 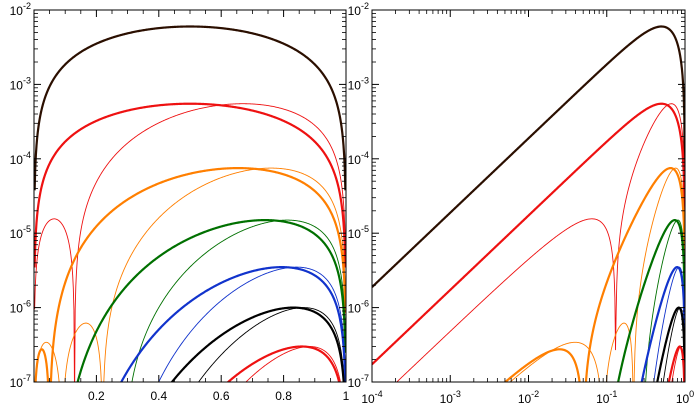 What do you see at coordinates (691, 394) in the screenshot?
I see `x-tick-exponent: 0` at bounding box center [691, 394].